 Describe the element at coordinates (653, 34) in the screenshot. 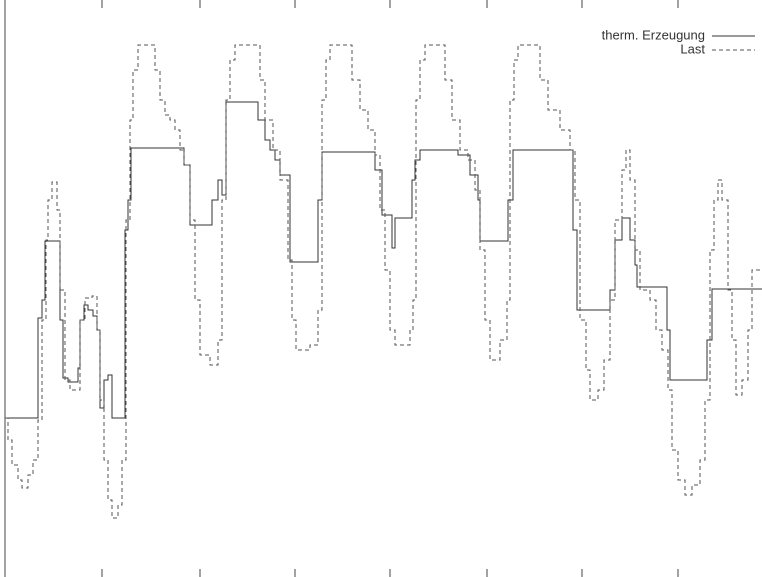

I see `legend-label: therm. Erzeugung` at that location.